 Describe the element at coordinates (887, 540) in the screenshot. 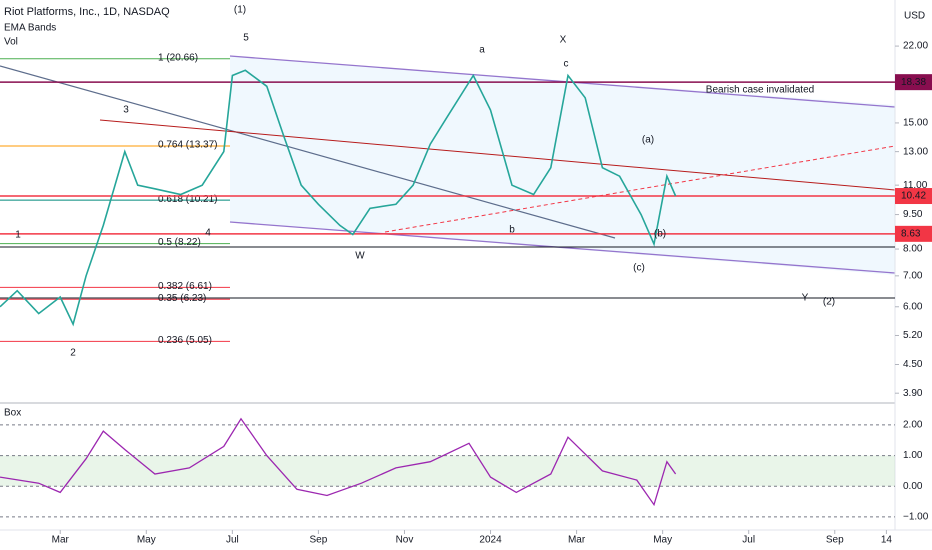

I see `x-tick-label: 14` at that location.